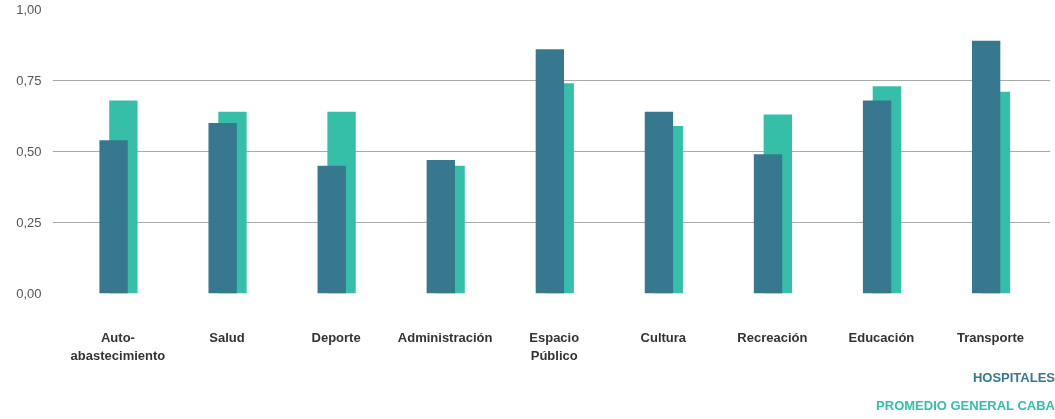  Describe the element at coordinates (29, 80) in the screenshot. I see `y-tick-label: 0,75` at that location.